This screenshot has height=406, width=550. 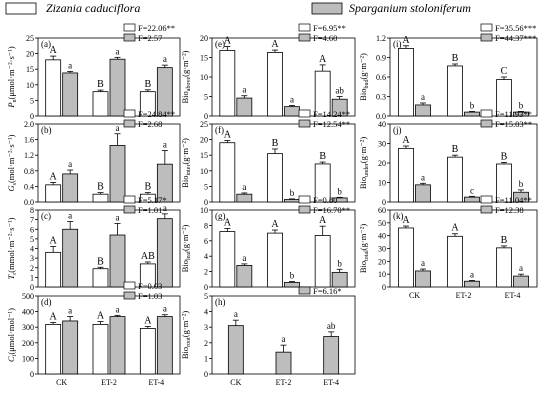 What do you see at coordinates (325, 38) in the screenshot?
I see `stat-label: F=4.60` at bounding box center [325, 38].